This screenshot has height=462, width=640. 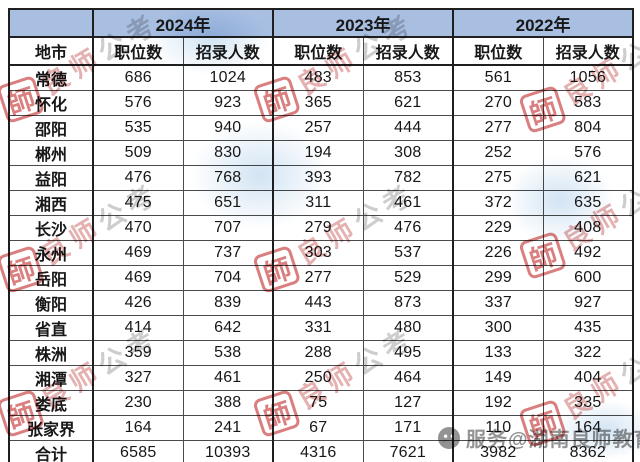 I want to click on value-cell: 535, so click(x=138, y=128).